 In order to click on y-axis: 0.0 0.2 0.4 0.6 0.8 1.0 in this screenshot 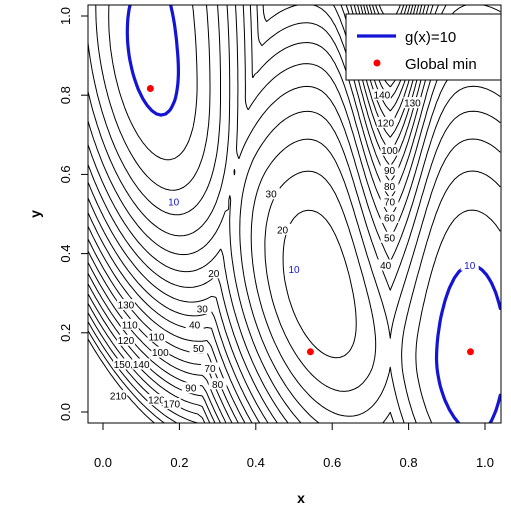, I will do `click(73, 214)`.